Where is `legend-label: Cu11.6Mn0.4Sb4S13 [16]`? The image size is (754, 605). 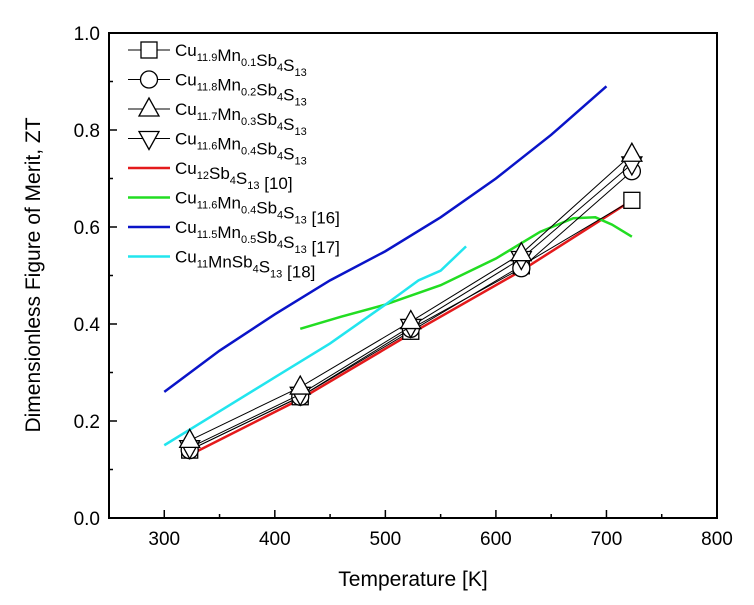 legend-label: Cu11.6Mn0.4Sb4S13 [16] is located at coordinates (257, 208).